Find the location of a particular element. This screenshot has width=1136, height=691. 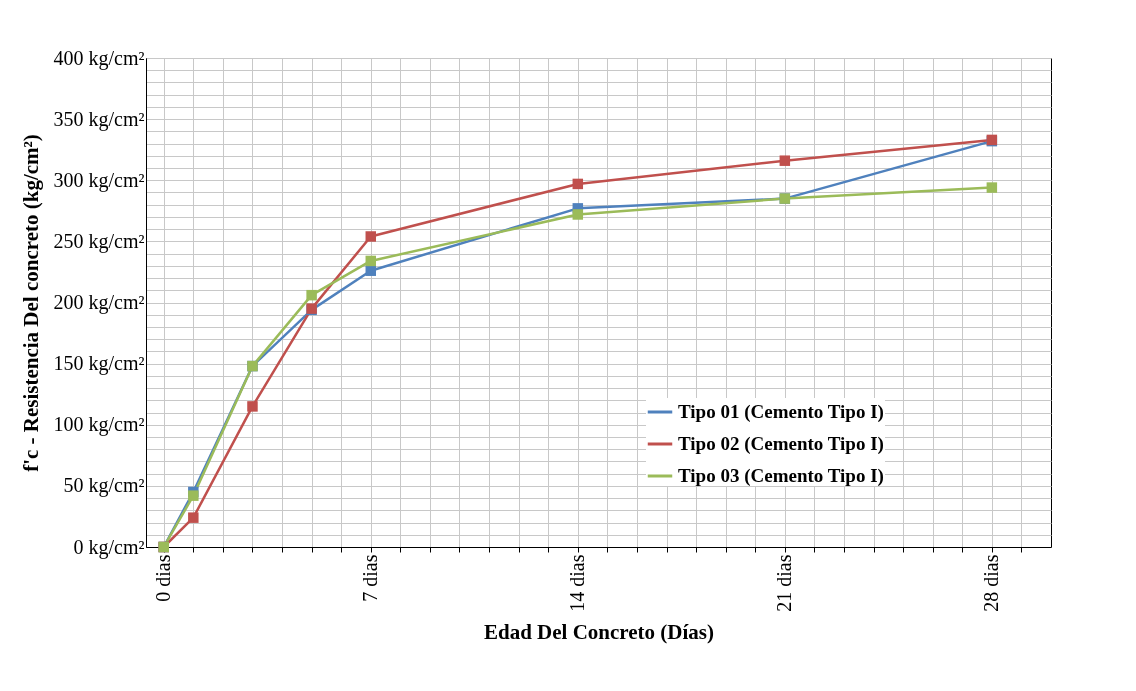

y-tick-label: 300 kg/cm² is located at coordinates (99, 180).